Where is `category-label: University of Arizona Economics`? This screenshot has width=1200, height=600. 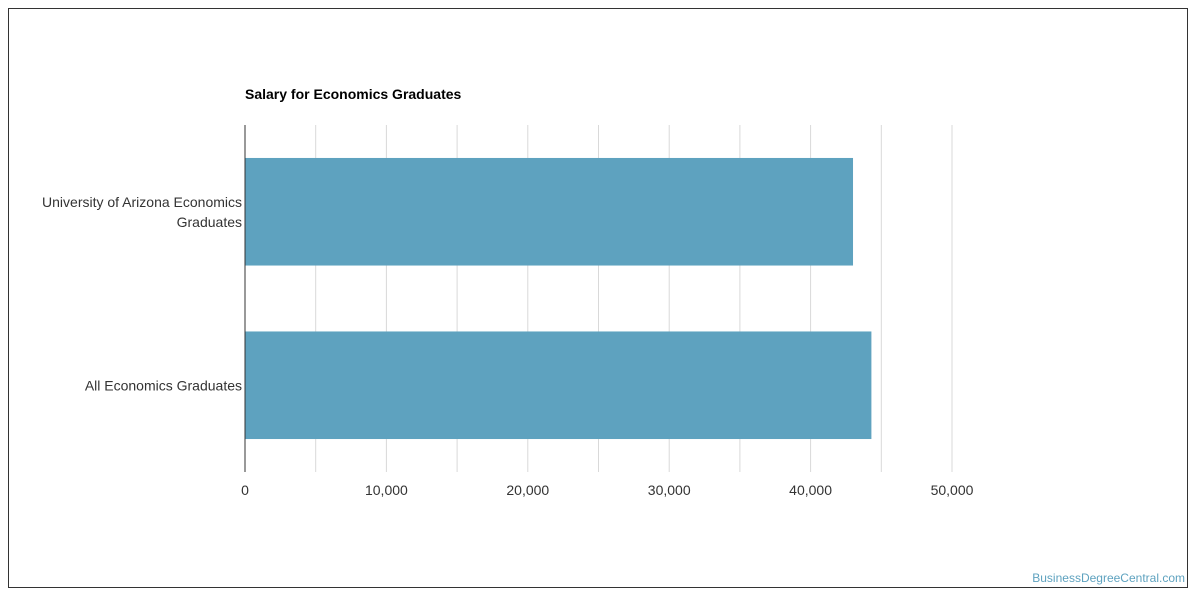
category-label: University of Arizona Economics is located at coordinates (142, 202).